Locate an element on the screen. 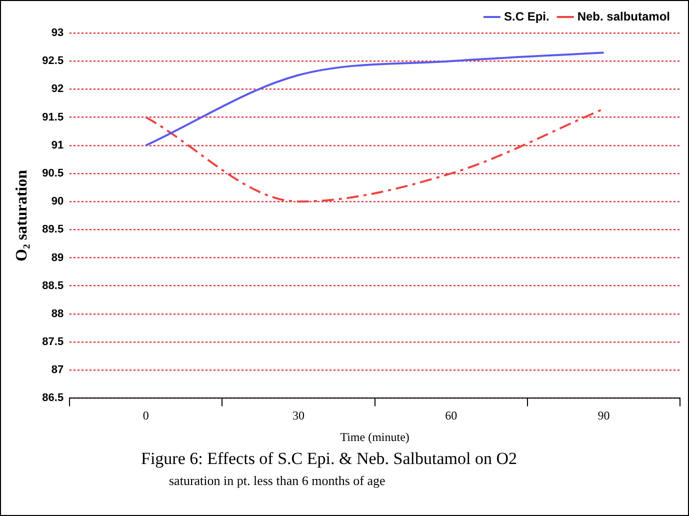 This screenshot has width=689, height=516. legend-label: S.C Epi. is located at coordinates (527, 16).